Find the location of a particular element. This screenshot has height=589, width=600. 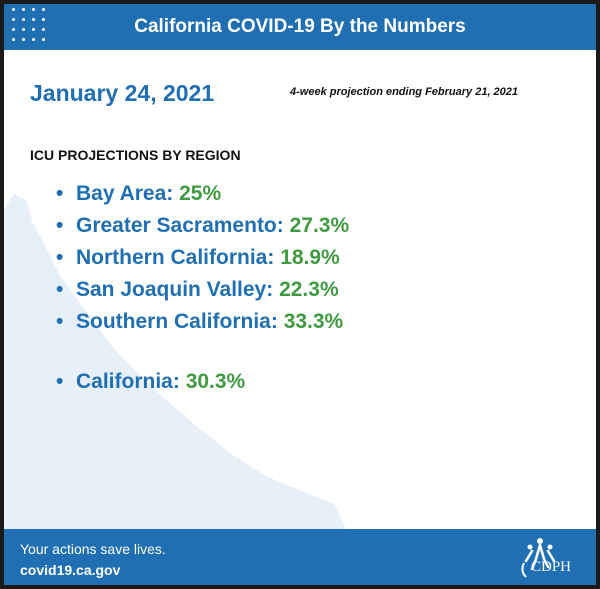

website-link: covid19.ca.gov is located at coordinates (70, 570).